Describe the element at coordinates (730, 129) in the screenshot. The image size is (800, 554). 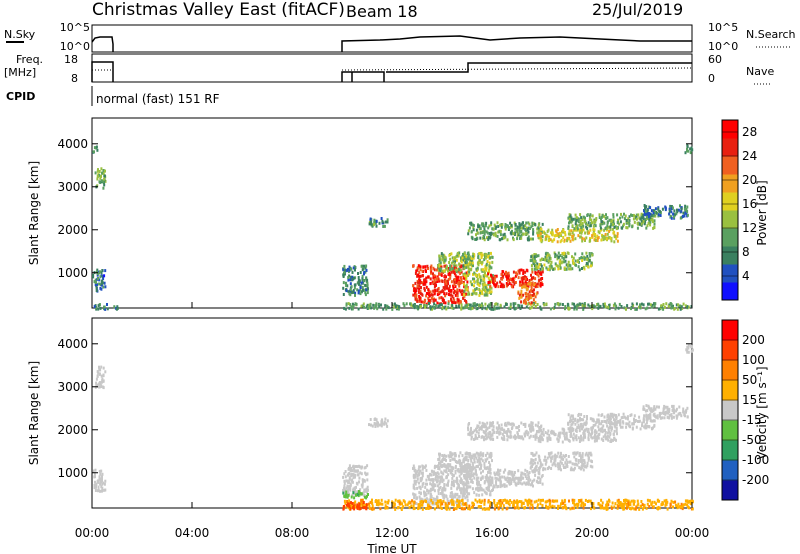
I see `power-colorbar-swatch` at that location.